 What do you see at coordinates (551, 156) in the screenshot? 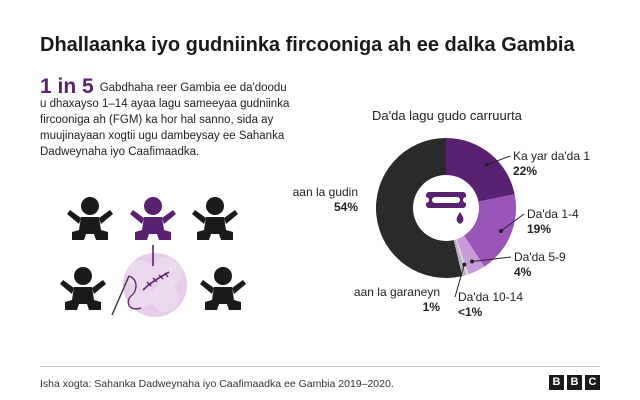
I see `slice-label: Ka yar da'da 1` at bounding box center [551, 156].